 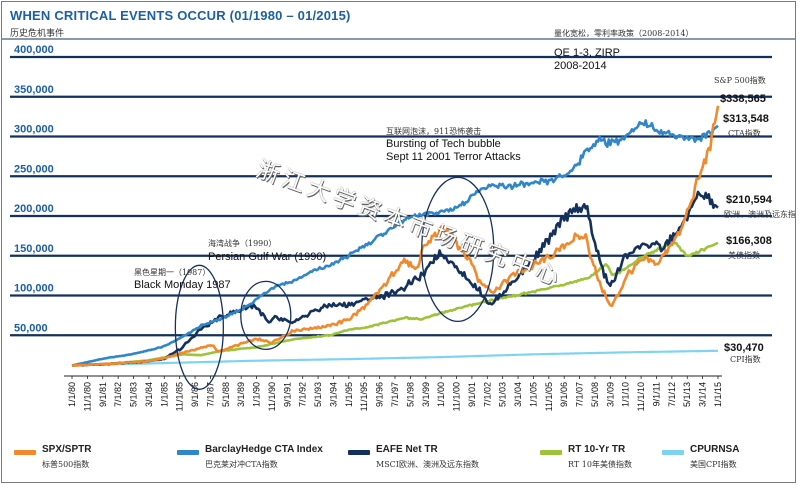 I want to click on legend-item-spx: SPX/SPTR 标普500指数, so click(x=89, y=462).